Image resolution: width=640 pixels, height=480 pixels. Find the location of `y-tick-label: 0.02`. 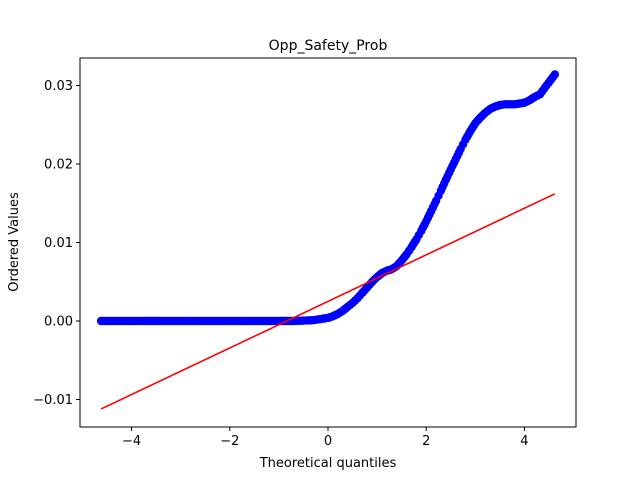

y-tick-label: 0.02 is located at coordinates (58, 164).